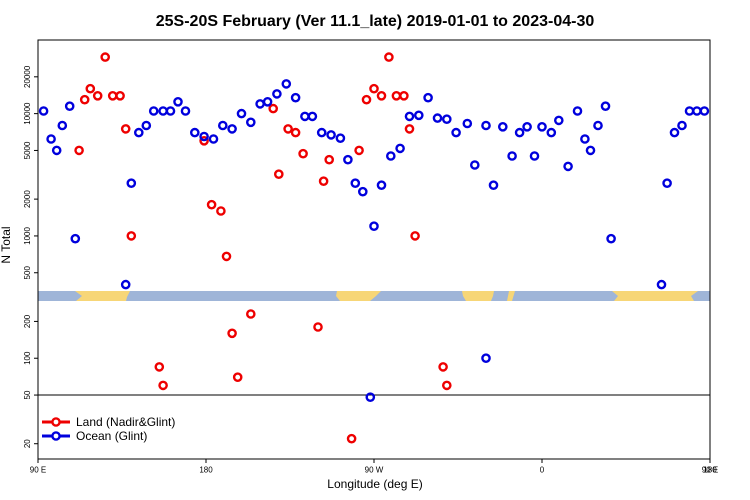 This screenshot has width=750, height=500. I want to click on y-tick-label: 500, so click(27, 273).